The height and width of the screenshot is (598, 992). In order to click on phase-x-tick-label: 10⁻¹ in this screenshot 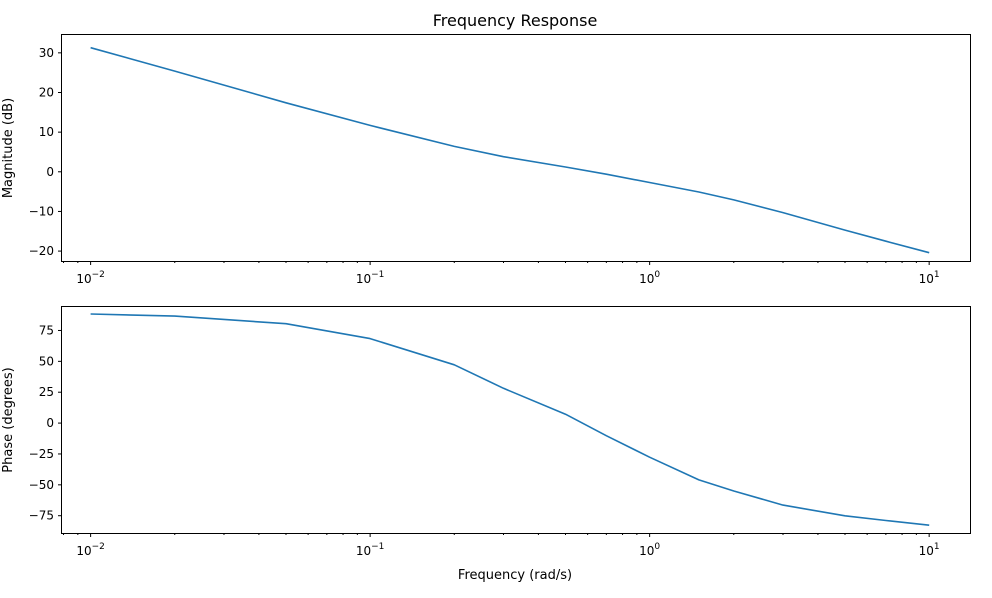, I will do `click(370, 550)`.